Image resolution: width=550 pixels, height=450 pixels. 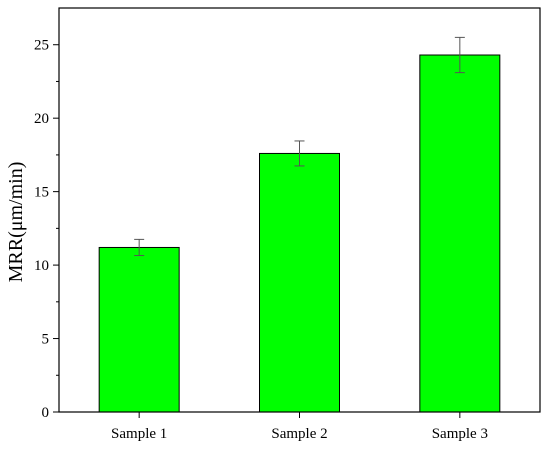 I want to click on y-tick-label: 0, so click(x=46, y=413).